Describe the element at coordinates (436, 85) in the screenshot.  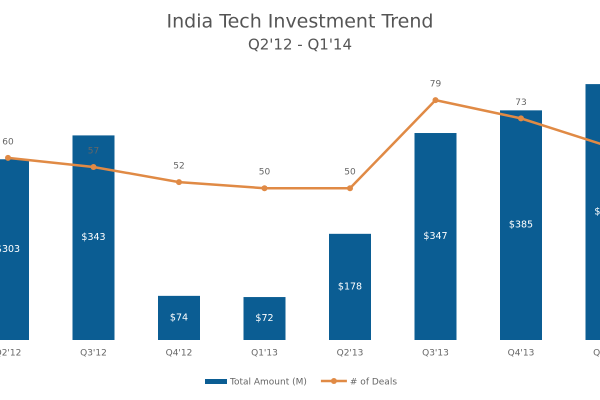
I see `deals-label: 79` at that location.